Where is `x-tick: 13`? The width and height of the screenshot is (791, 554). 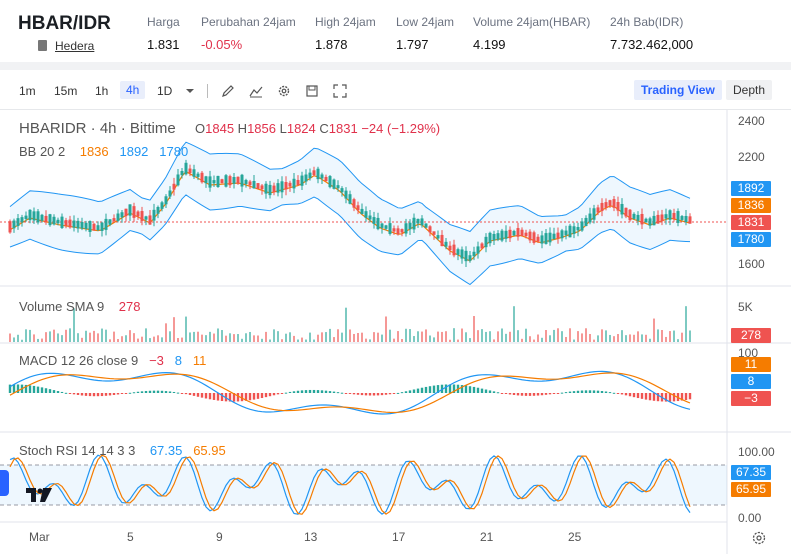
x-tick: 13 is located at coordinates (311, 537).